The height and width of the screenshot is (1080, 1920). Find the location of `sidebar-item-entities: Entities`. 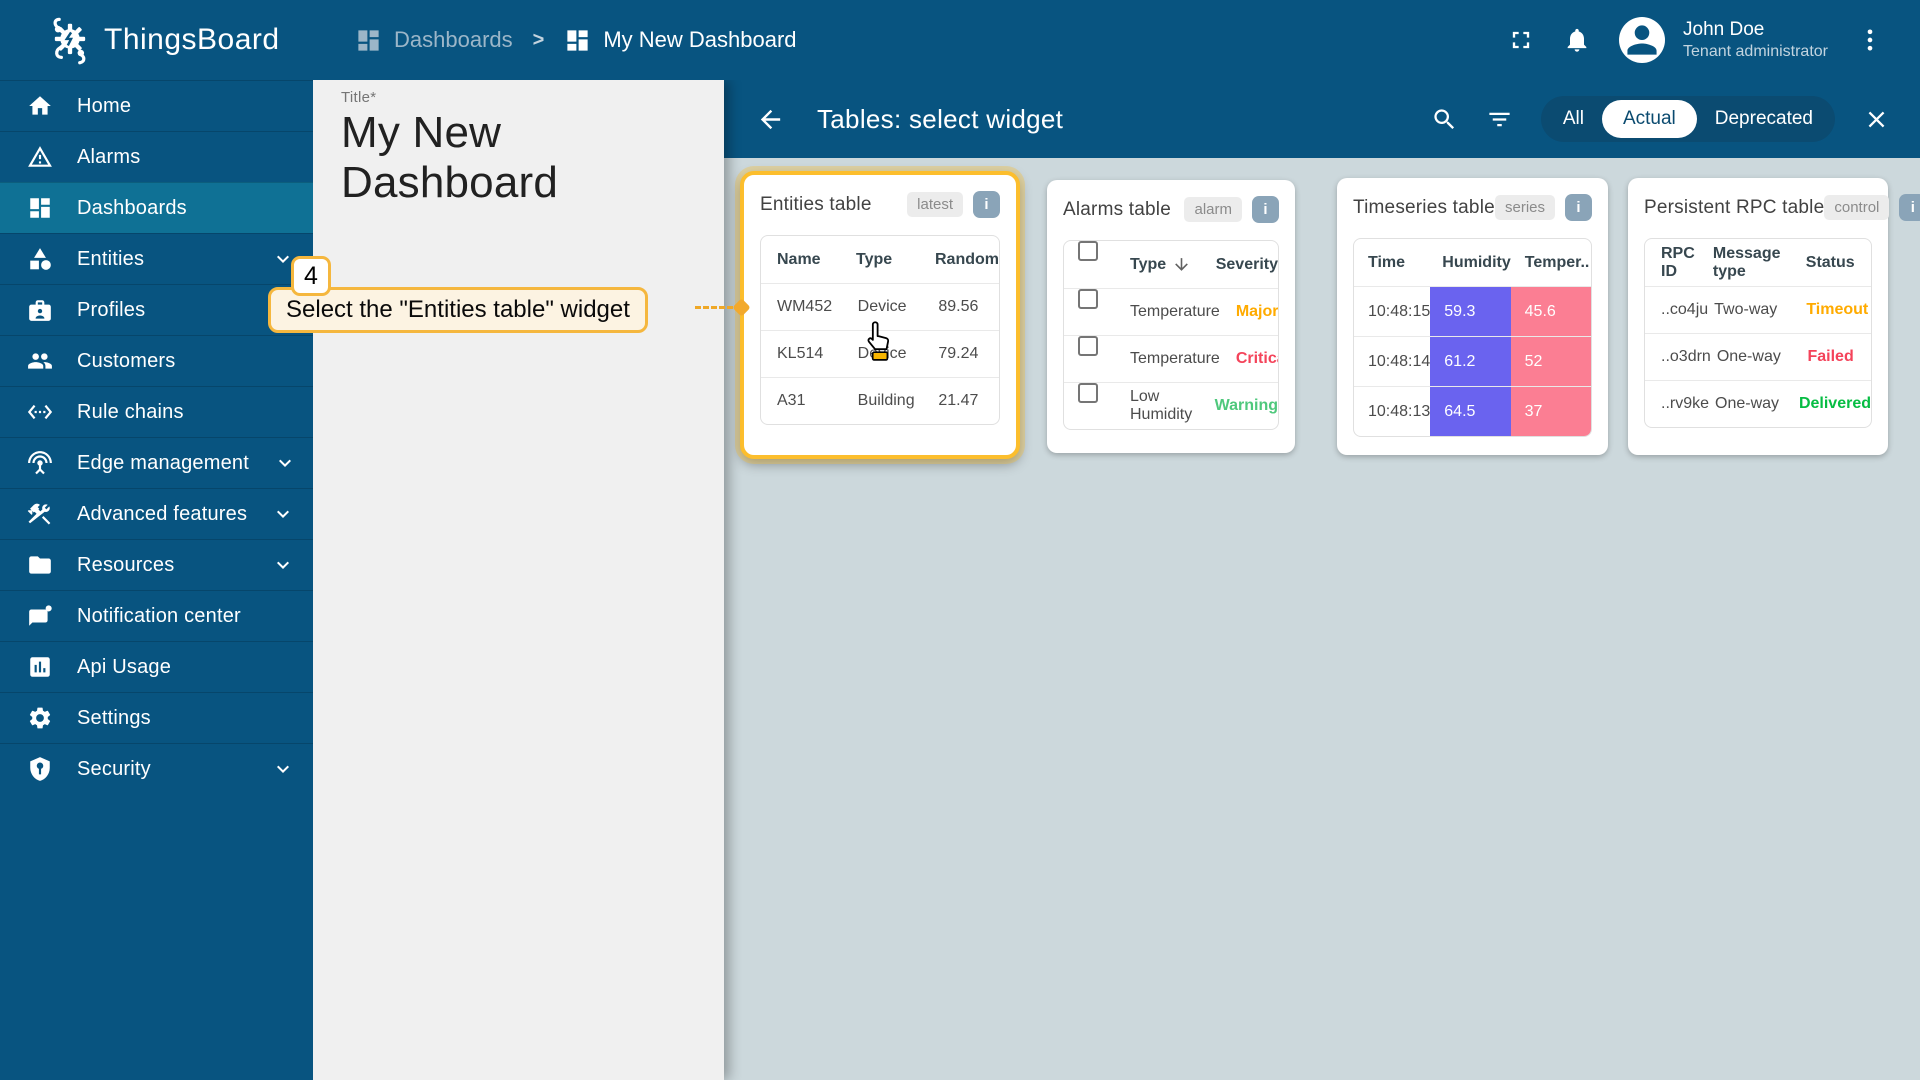

sidebar-item-entities: Entities is located at coordinates (156, 258).